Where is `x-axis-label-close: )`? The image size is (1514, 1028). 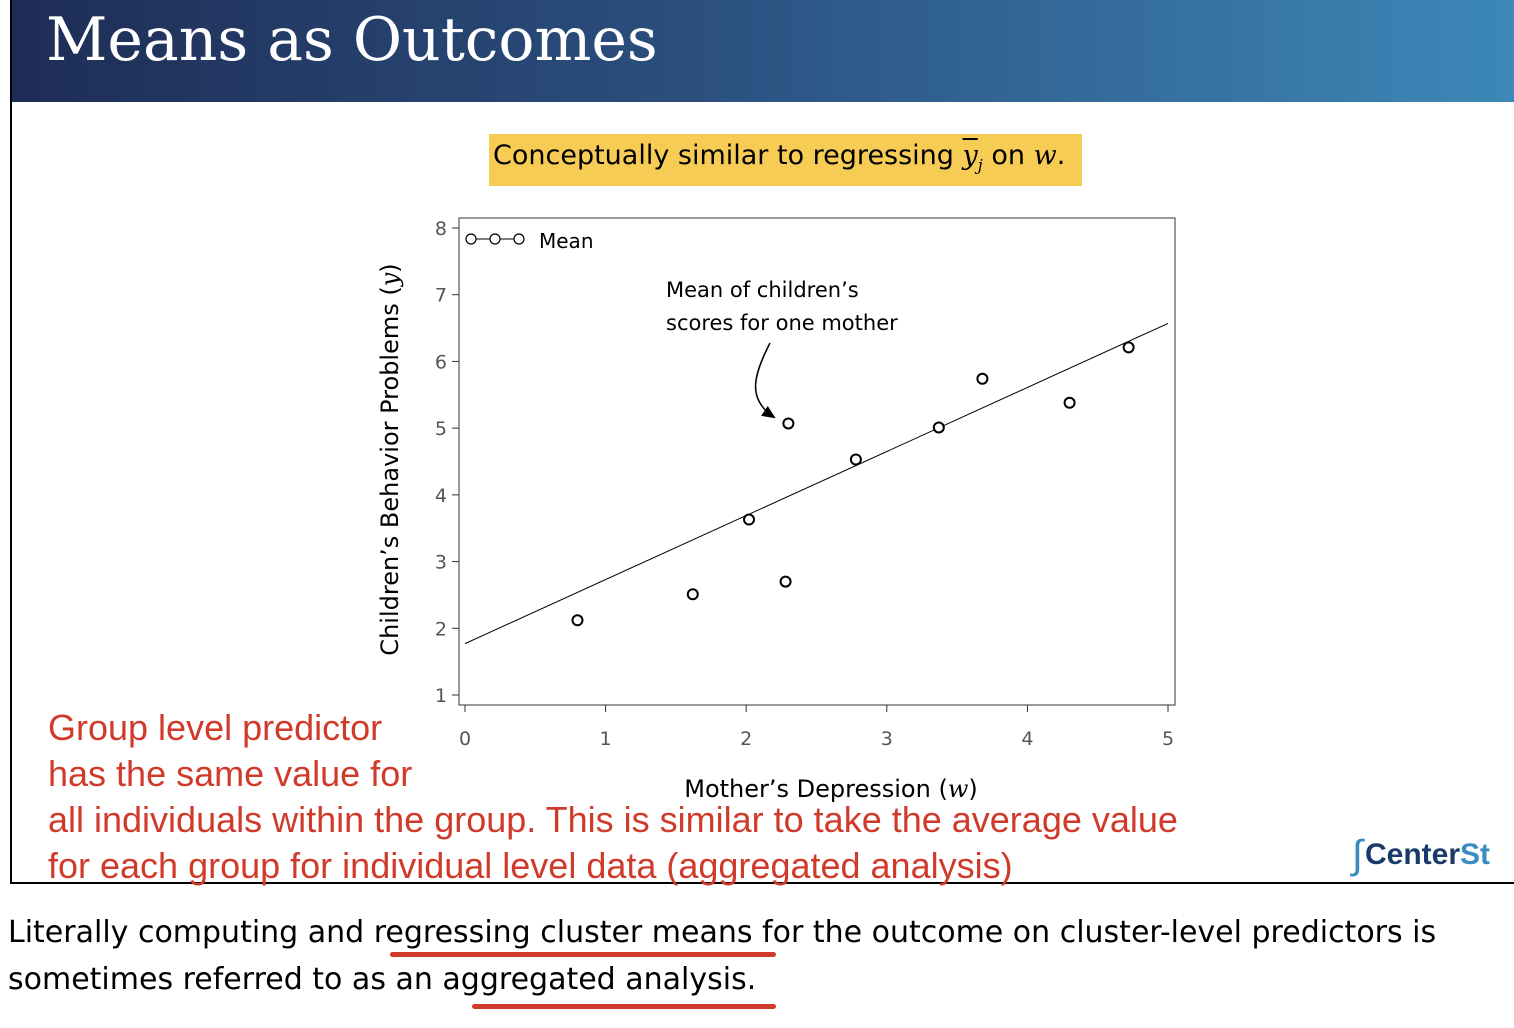
x-axis-label-close: ) is located at coordinates (972, 789).